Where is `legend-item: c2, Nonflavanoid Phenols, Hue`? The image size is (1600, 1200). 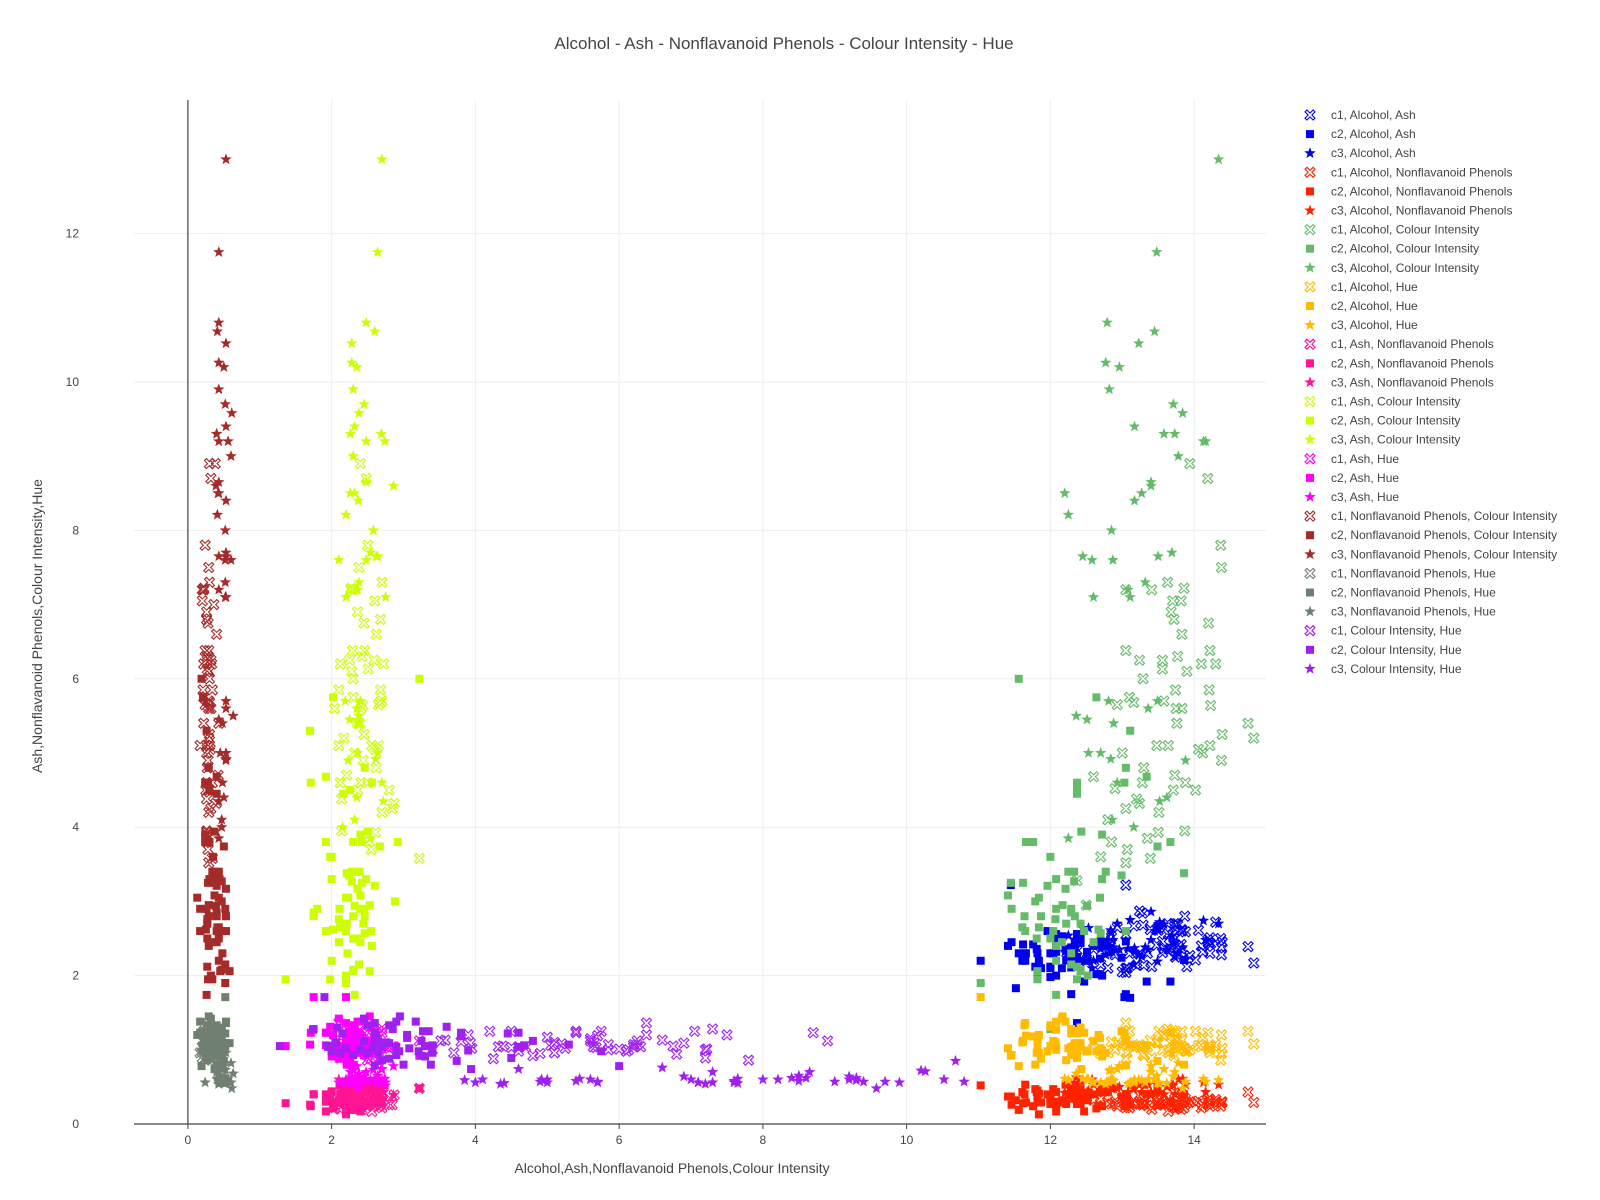 legend-item: c2, Nonflavanoid Phenols, Hue is located at coordinates (1401, 593).